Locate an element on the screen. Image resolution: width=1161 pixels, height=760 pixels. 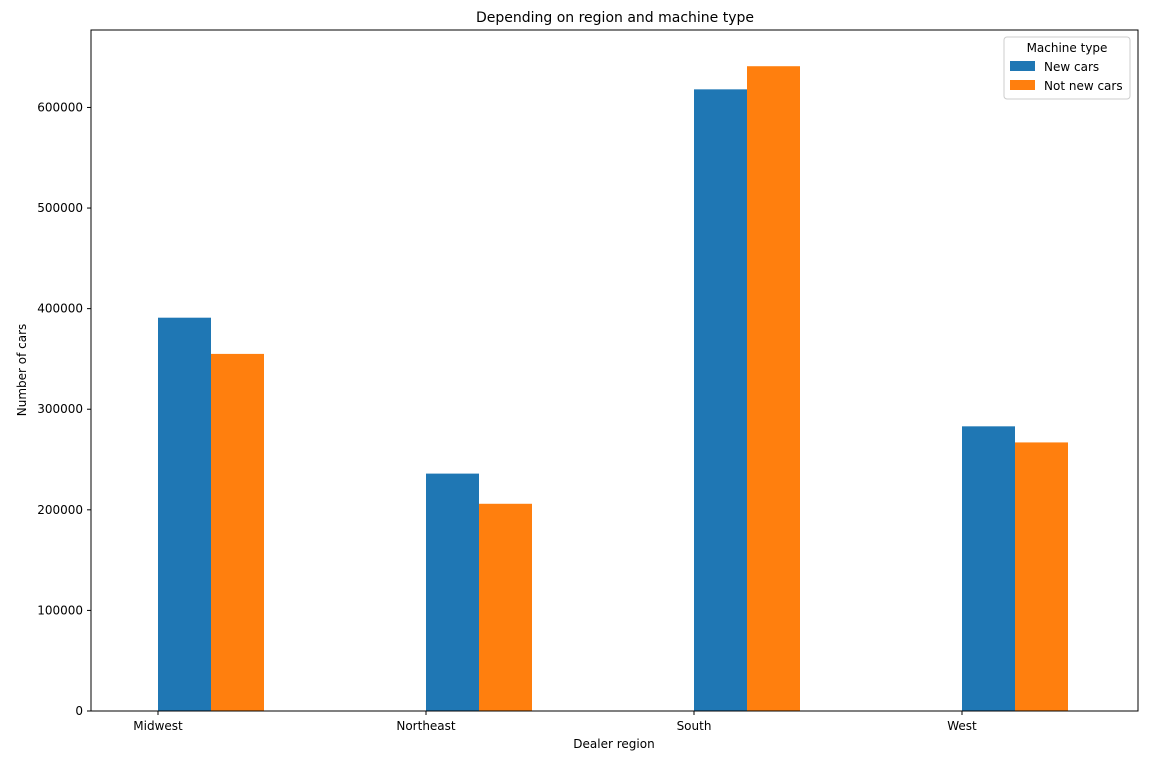
legend-swatch-not-new-cars is located at coordinates (1022, 85).